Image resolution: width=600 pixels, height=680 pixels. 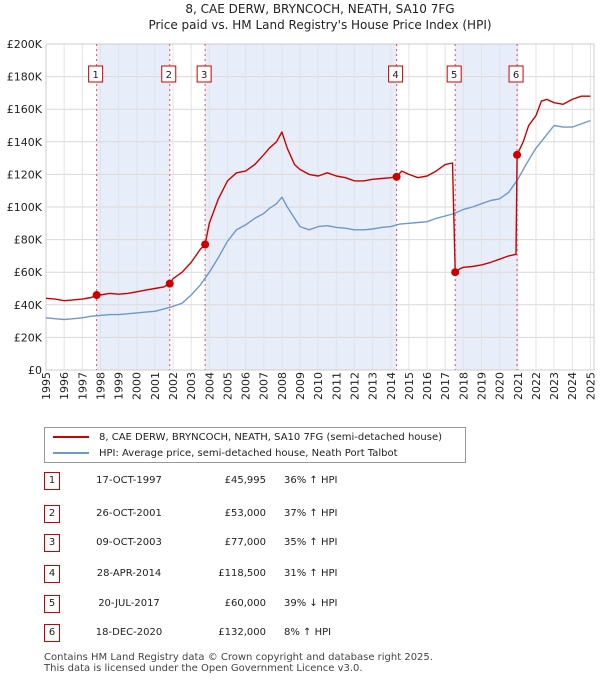 I want to click on x-tick-label: 2022, so click(x=536, y=386).